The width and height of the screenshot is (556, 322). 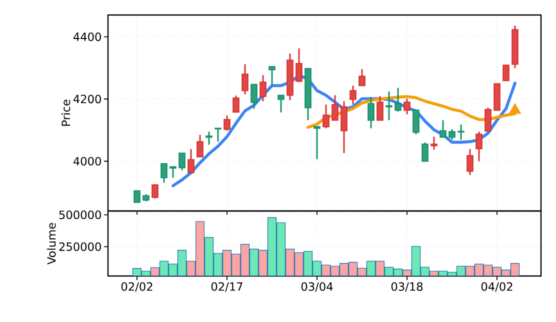 What do you see at coordinates (136, 287) in the screenshot?
I see `x-tick-label: 02/02` at bounding box center [136, 287].